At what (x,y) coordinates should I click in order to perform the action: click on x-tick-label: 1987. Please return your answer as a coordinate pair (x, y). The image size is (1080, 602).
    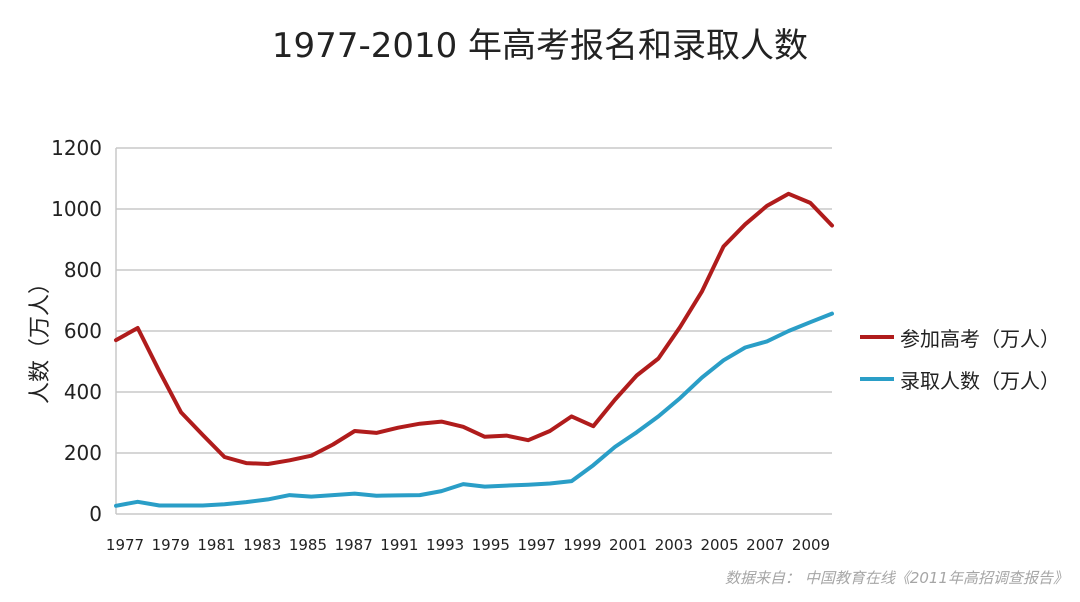
    Looking at the image, I should click on (354, 545).